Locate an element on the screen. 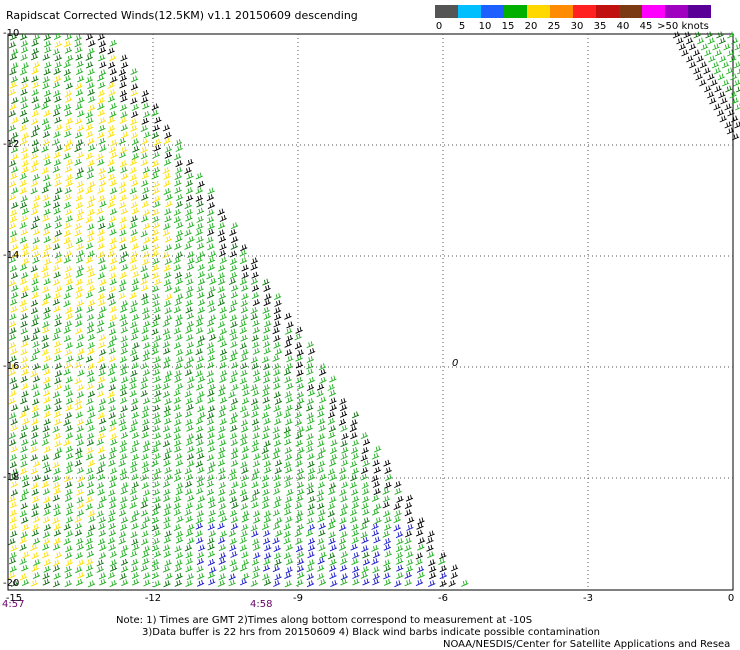  legend-label: 15 is located at coordinates (508, 26).